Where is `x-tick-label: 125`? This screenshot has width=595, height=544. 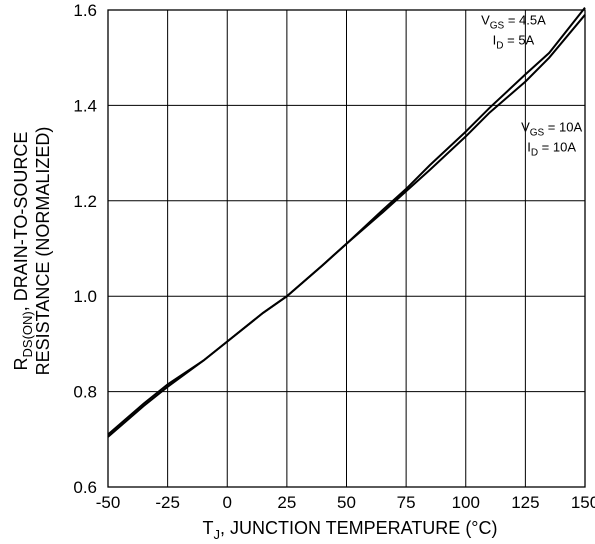 x-tick-label: 125 is located at coordinates (525, 502).